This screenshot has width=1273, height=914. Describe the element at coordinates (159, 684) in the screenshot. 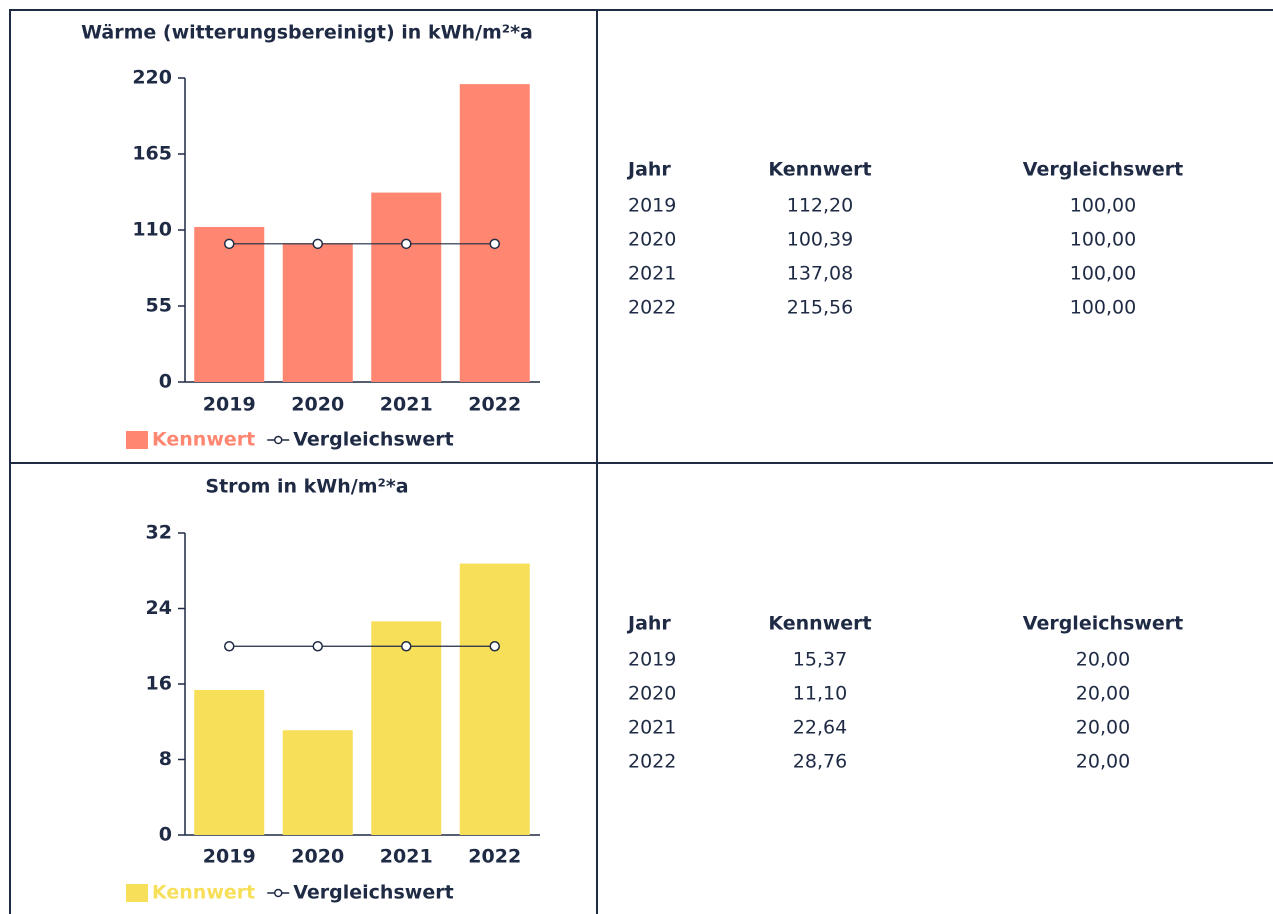

I see `y-tick-label: 16` at that location.